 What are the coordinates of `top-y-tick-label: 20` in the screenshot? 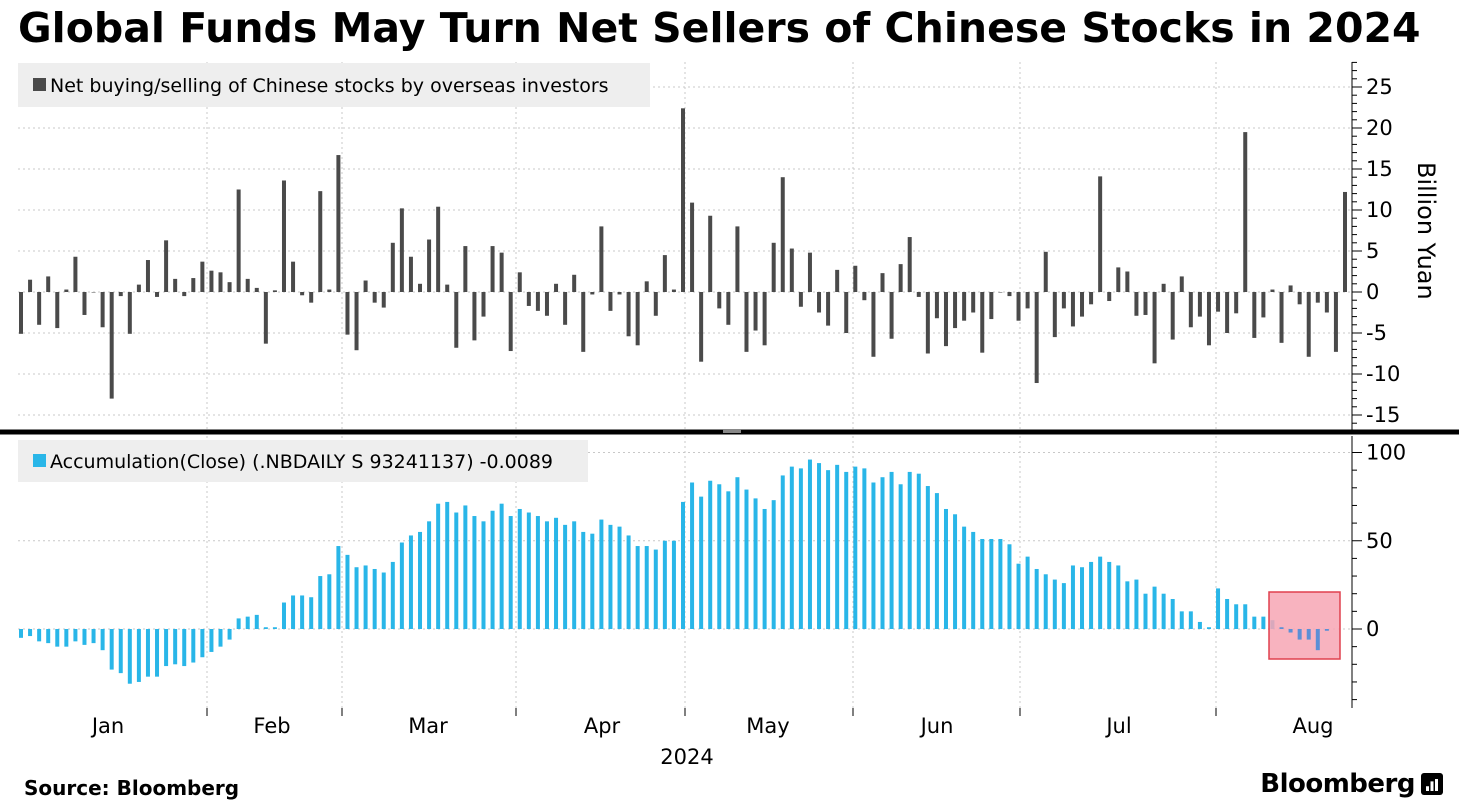 It's located at (1379, 128).